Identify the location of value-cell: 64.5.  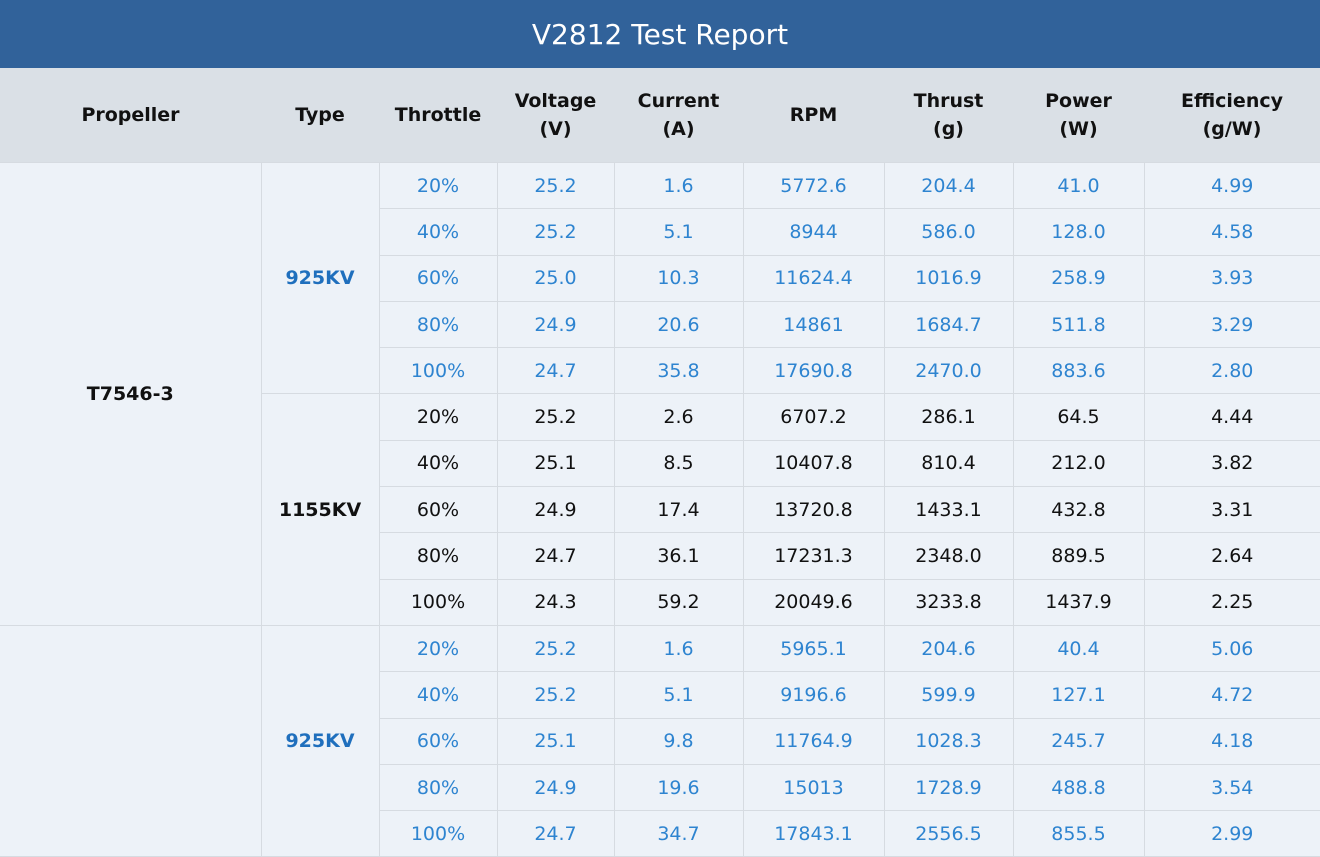
(1078, 417).